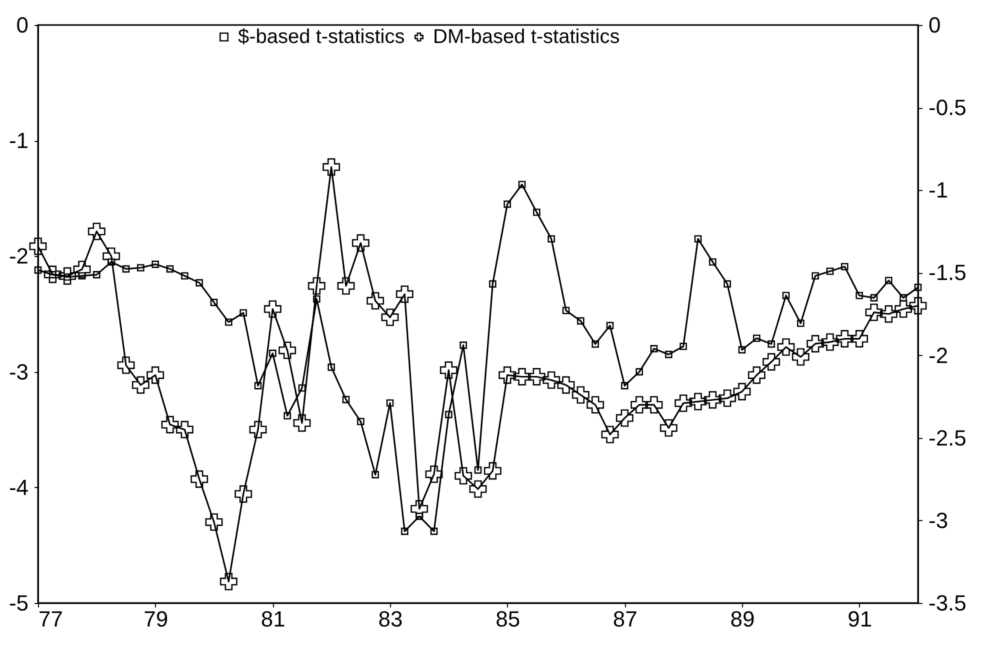 Image resolution: width=1000 pixels, height=652 pixels. I want to click on y-tick-label: -3, so click(18, 371).